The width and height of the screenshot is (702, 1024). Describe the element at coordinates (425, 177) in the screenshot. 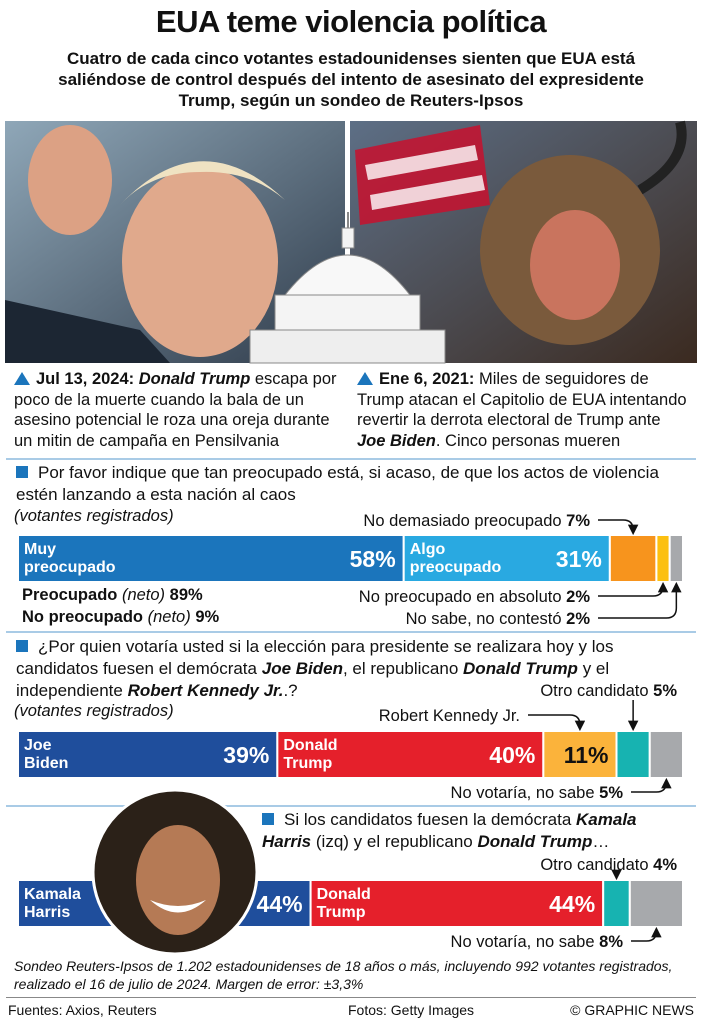

I see `photo-flag-stripes` at that location.